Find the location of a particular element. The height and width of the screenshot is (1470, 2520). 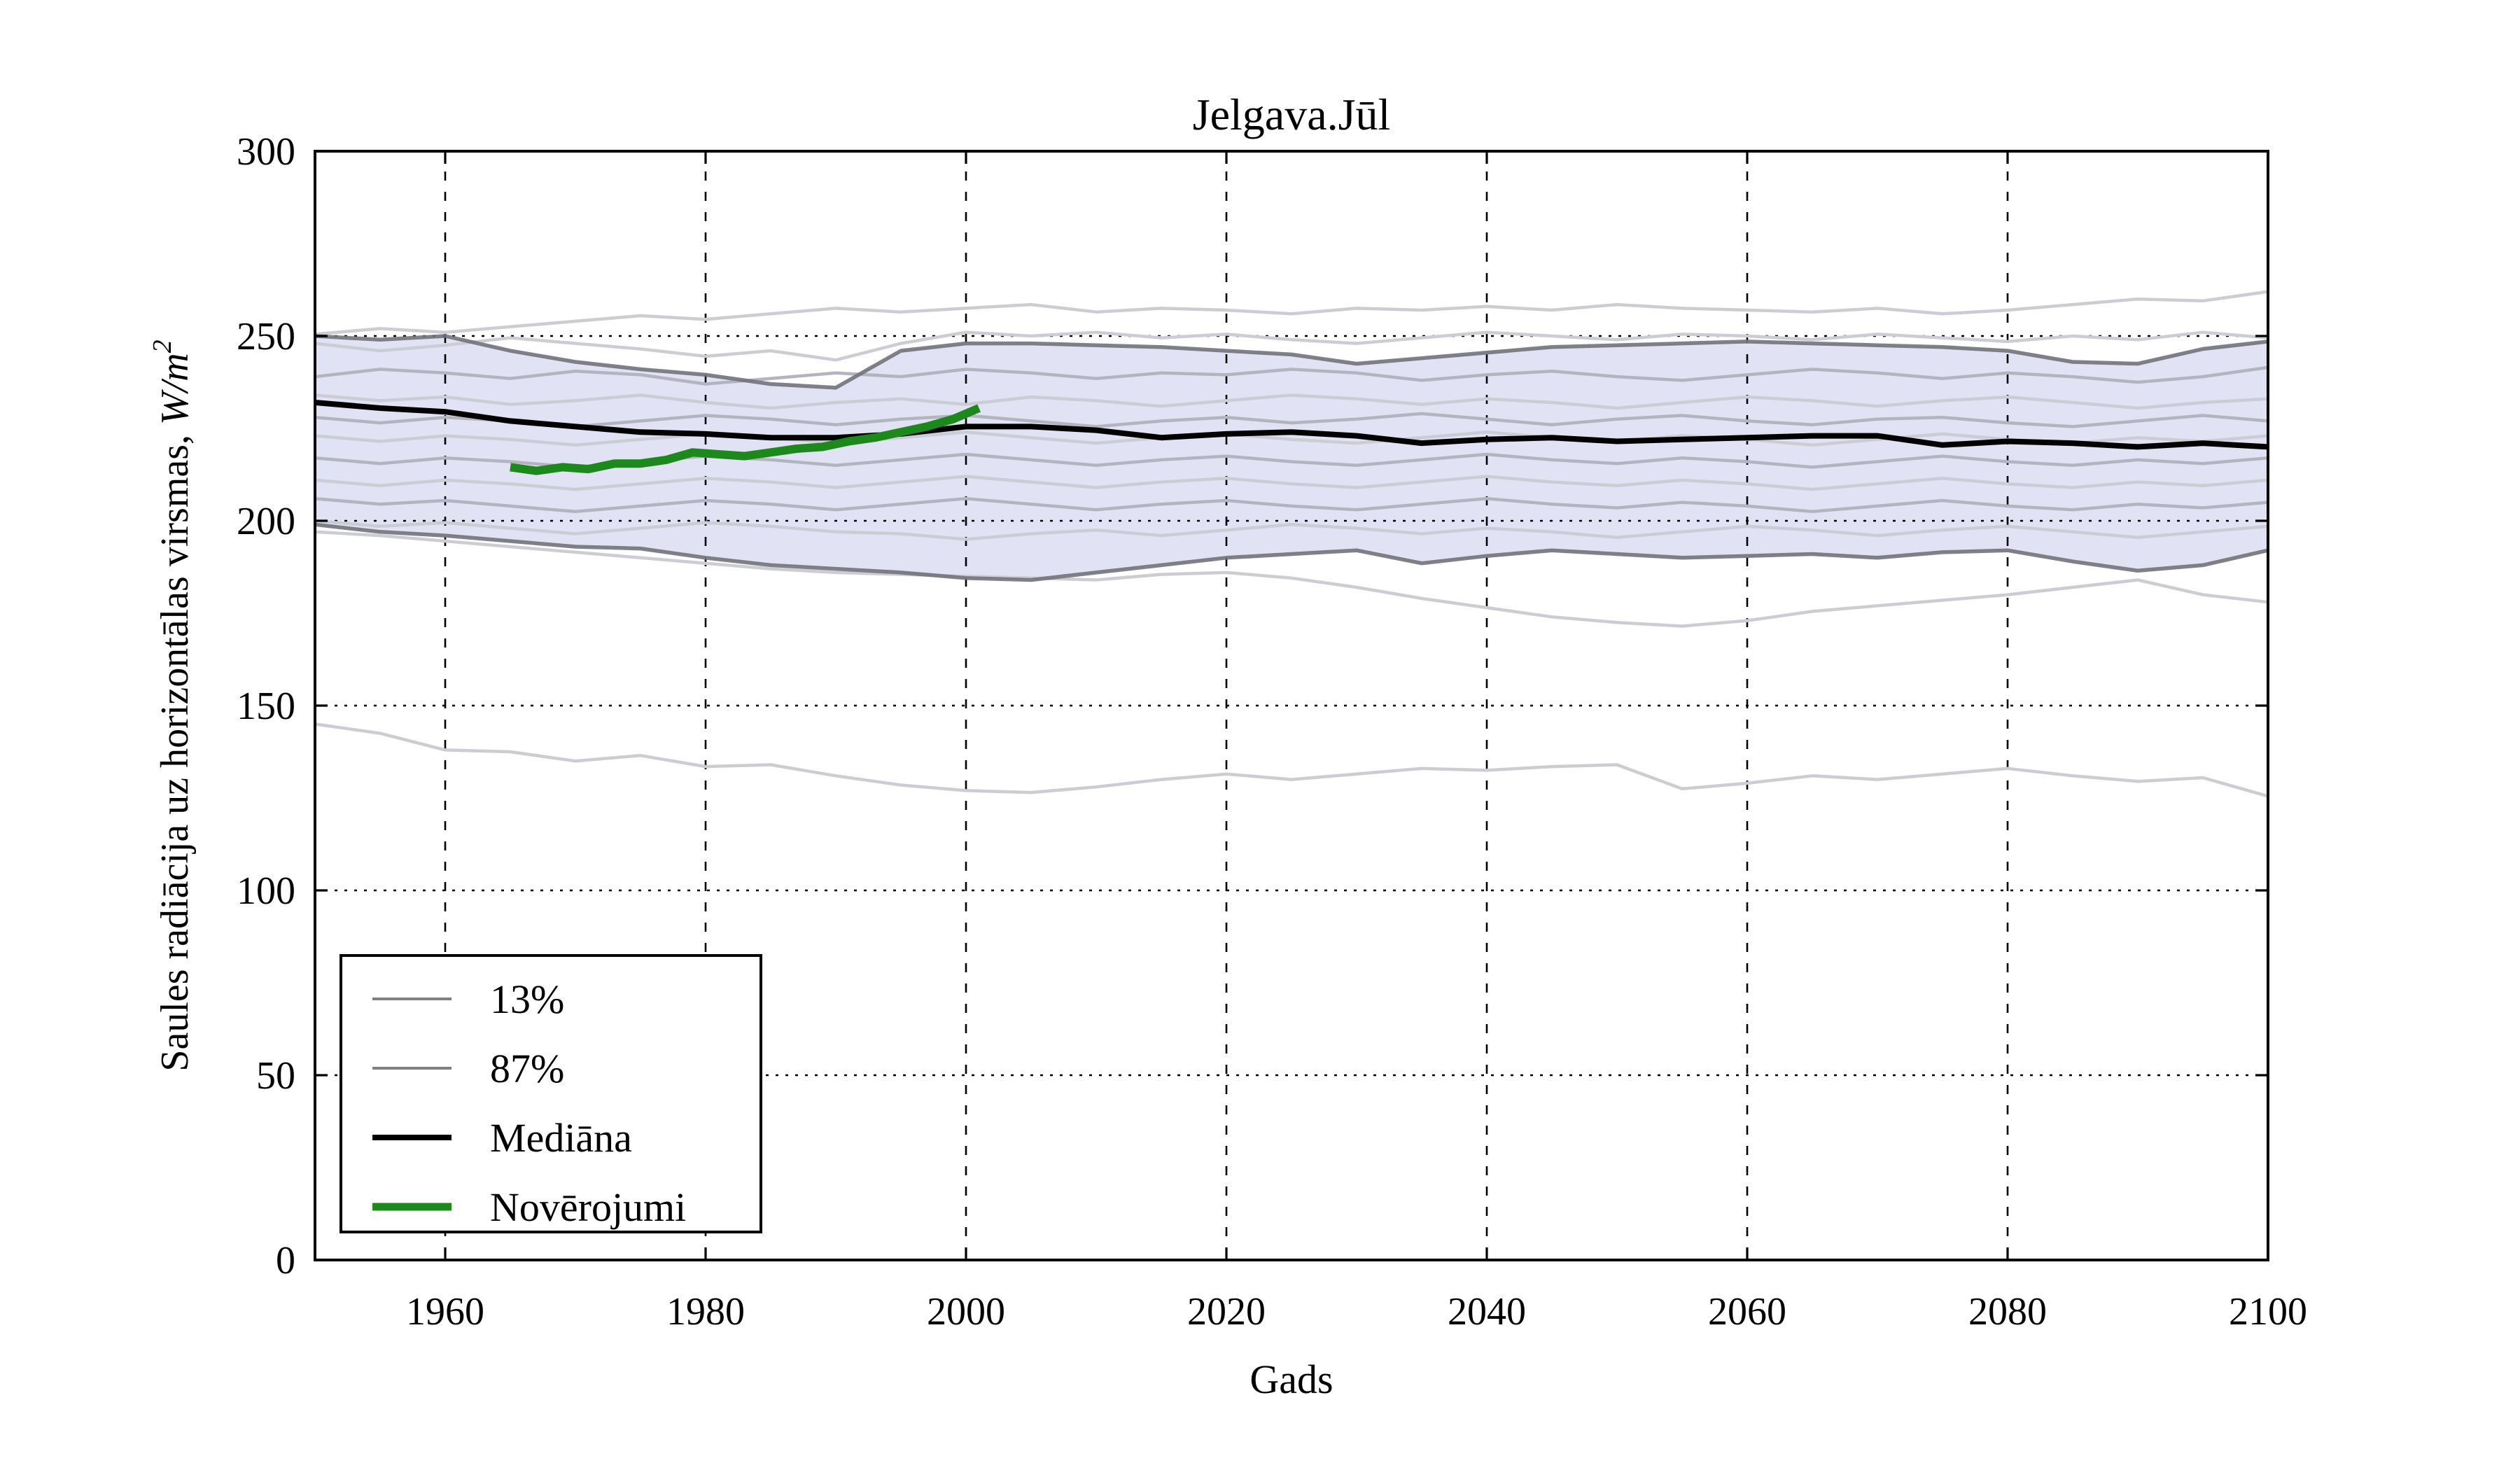

legend-label: Mediāna is located at coordinates (561, 1138).